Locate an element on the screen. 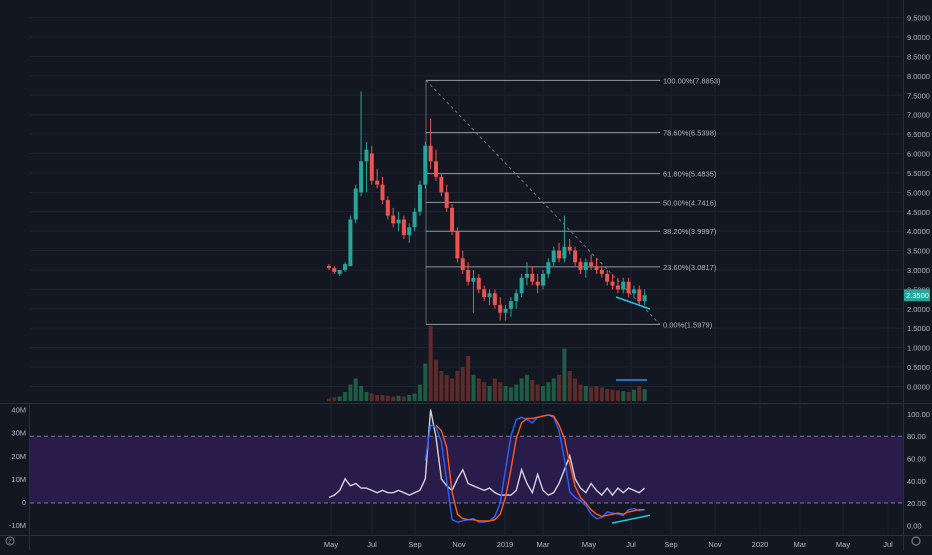 The height and width of the screenshot is (555, 932). price-tick-label: 7.0000 is located at coordinates (918, 115).